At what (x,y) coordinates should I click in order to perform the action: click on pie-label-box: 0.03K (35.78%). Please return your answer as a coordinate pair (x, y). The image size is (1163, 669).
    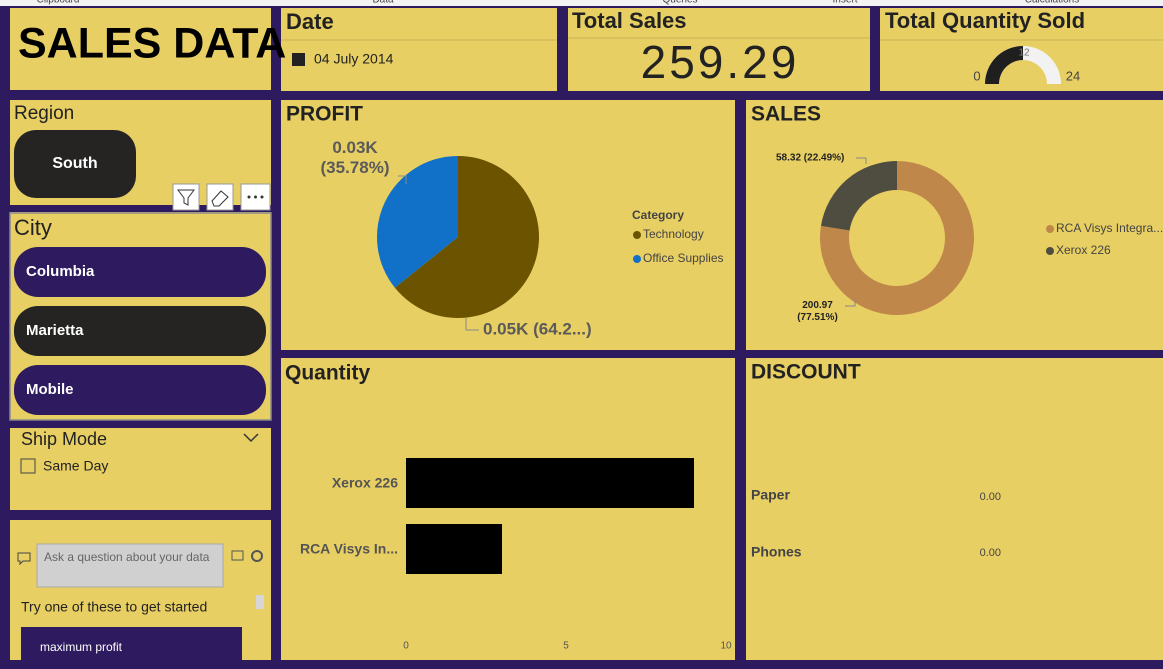
    Looking at the image, I should click on (355, 158).